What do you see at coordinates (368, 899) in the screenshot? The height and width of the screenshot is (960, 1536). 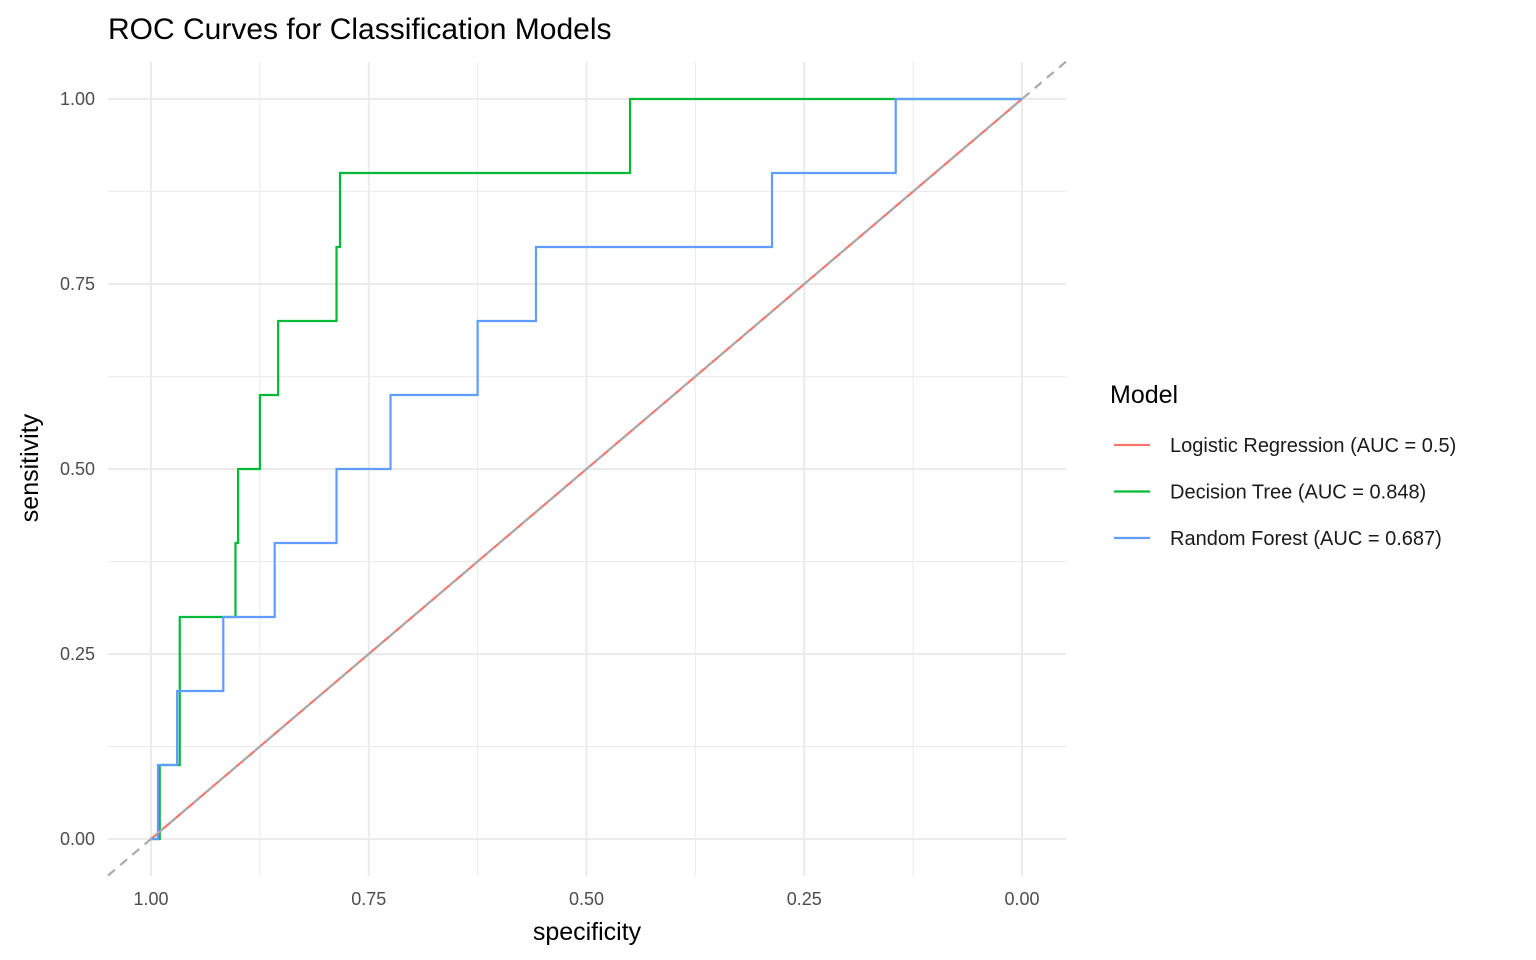 I see `x-tick-label: 0.75` at bounding box center [368, 899].